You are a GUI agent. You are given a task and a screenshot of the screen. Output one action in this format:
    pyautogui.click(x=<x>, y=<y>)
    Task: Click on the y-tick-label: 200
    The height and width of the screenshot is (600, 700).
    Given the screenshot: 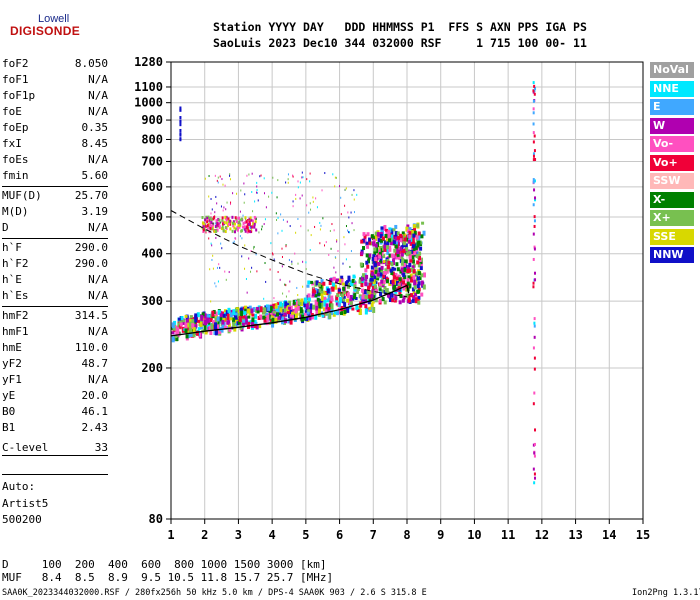 What is the action you would take?
    pyautogui.click(x=152, y=368)
    